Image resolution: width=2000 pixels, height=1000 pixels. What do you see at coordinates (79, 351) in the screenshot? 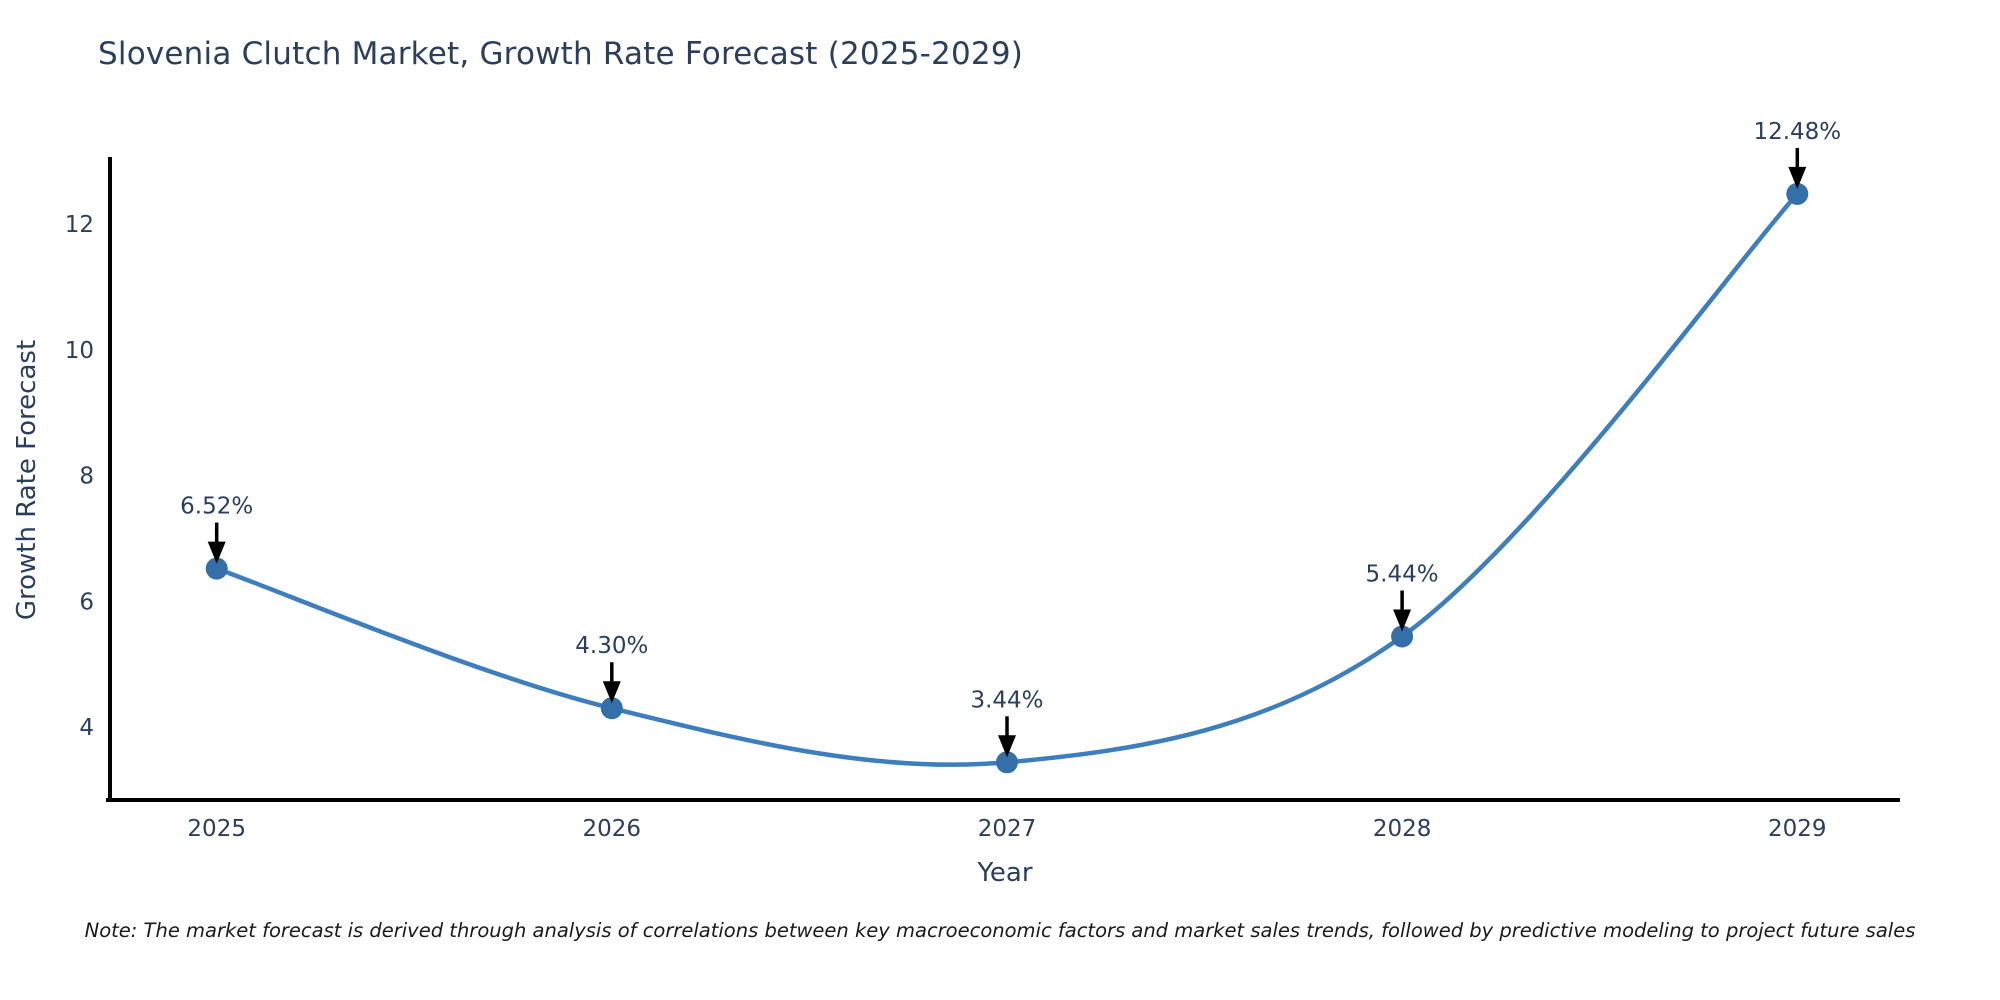
I see `y-tick-label: 10` at bounding box center [79, 351].